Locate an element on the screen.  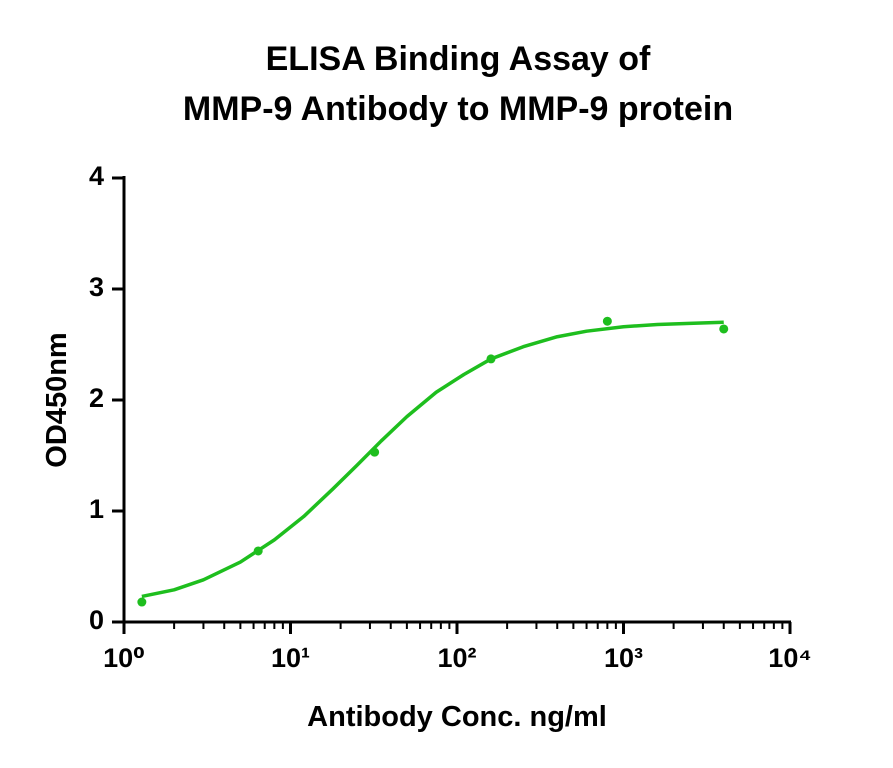
x-axis-label: Antibody Conc. ng/ml is located at coordinates (457, 717).